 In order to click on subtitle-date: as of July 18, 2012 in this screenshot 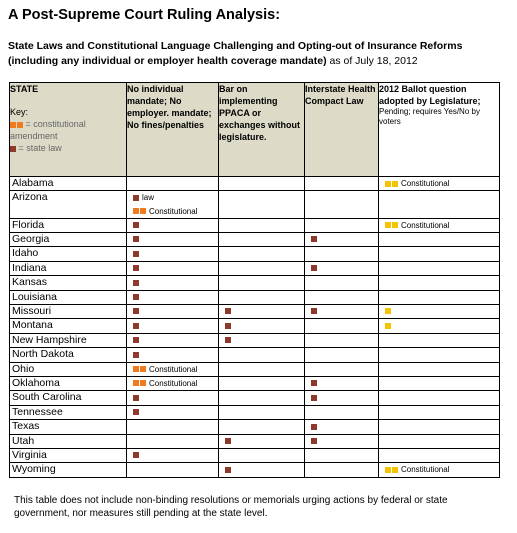, I will do `click(372, 61)`.